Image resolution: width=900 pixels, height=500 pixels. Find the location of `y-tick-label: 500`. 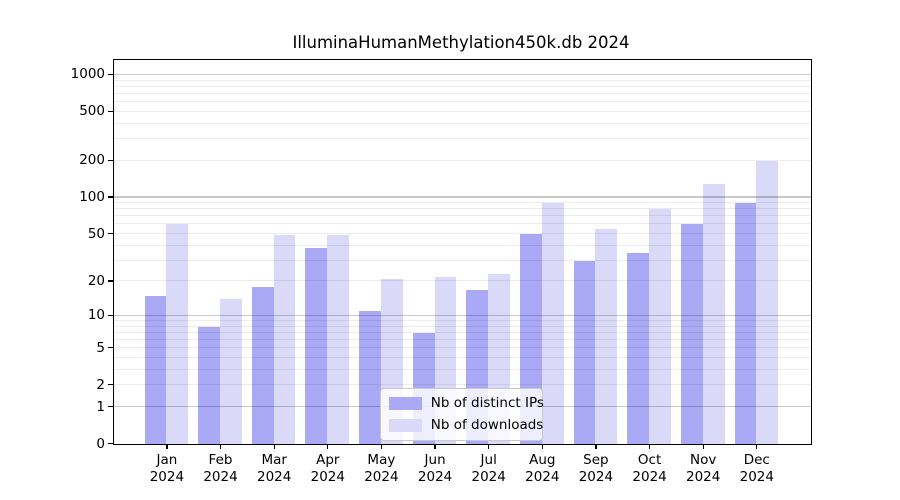

y-tick-label: 500 is located at coordinates (92, 111).